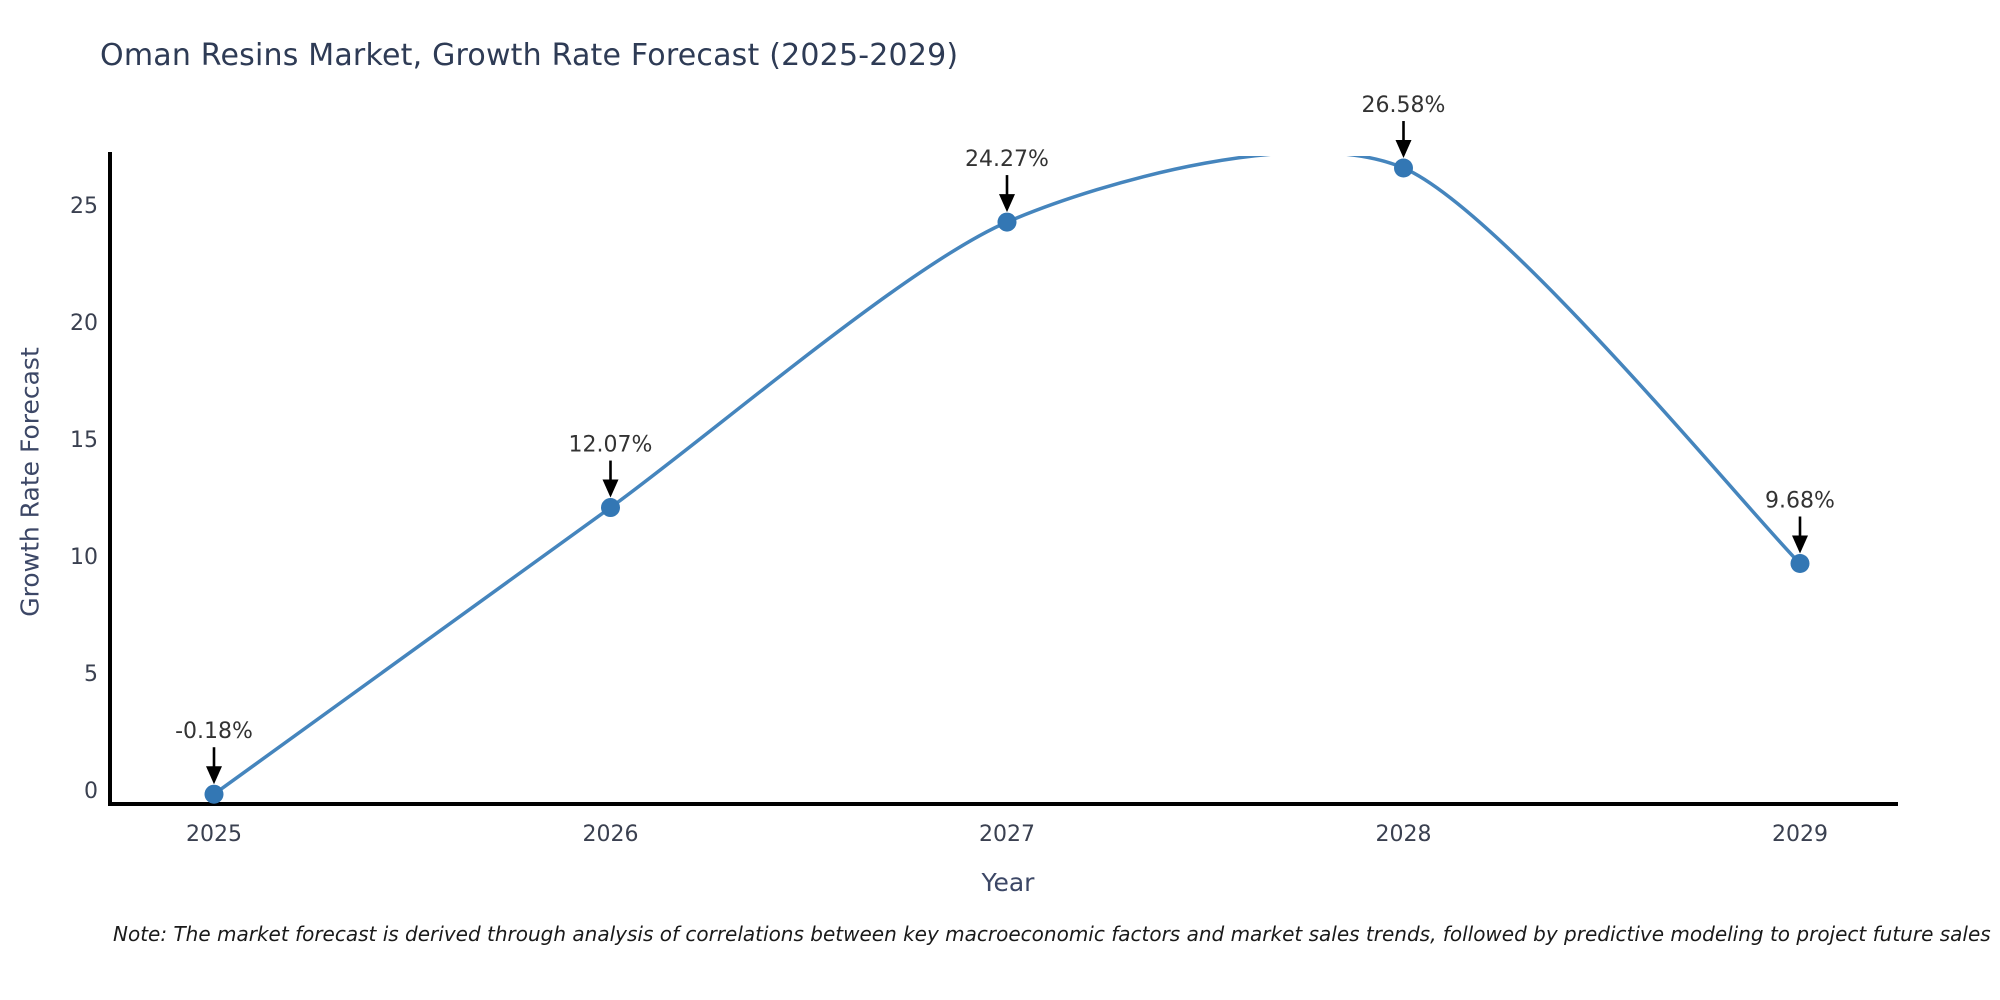 The image size is (2000, 1000). Describe the element at coordinates (214, 752) in the screenshot. I see `point-annotation: -0.18%` at that location.